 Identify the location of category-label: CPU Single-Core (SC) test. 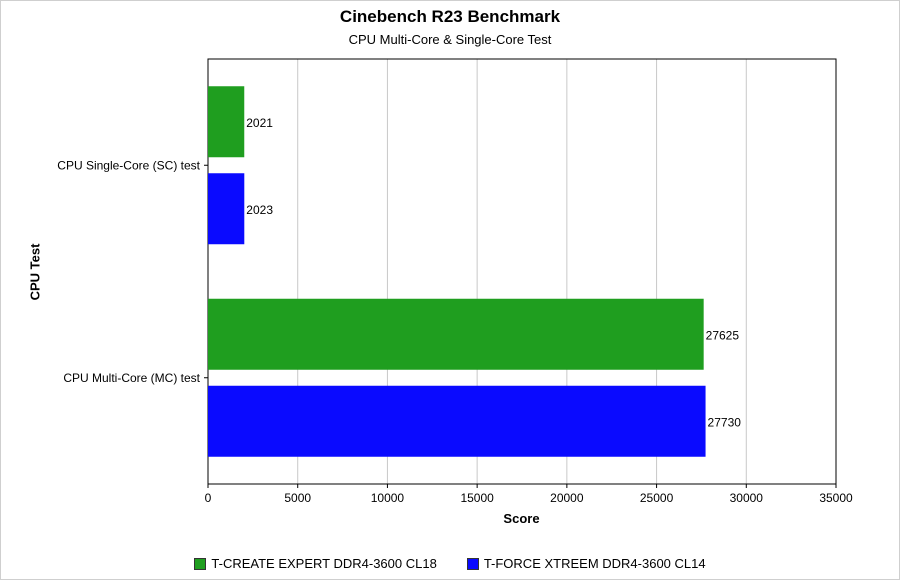
(128, 165).